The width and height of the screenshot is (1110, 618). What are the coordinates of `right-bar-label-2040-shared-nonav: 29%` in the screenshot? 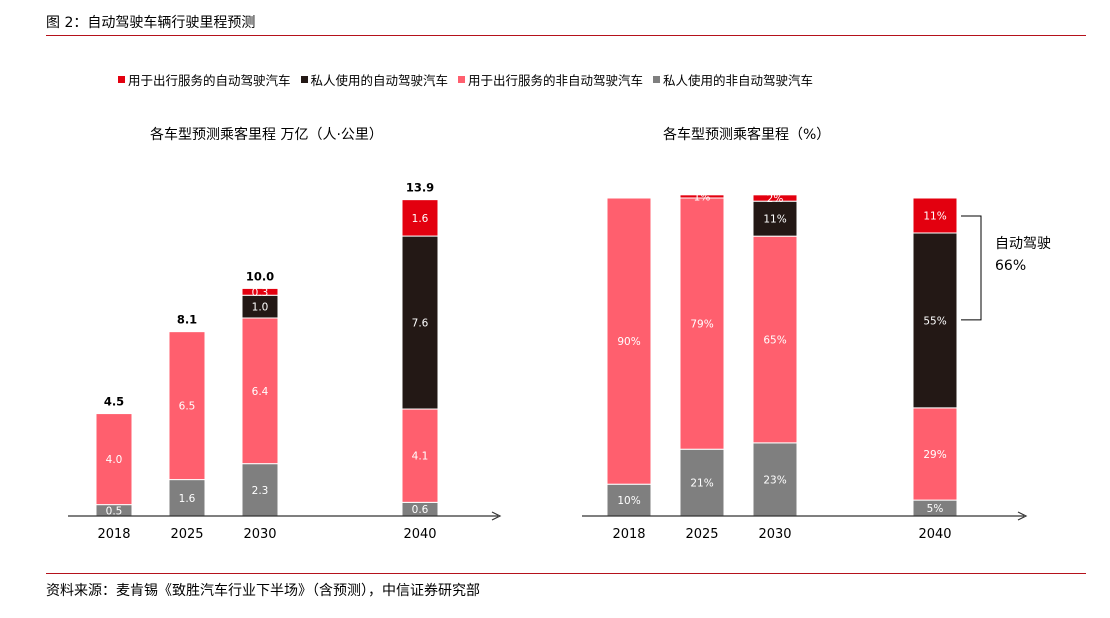 It's located at (934, 455).